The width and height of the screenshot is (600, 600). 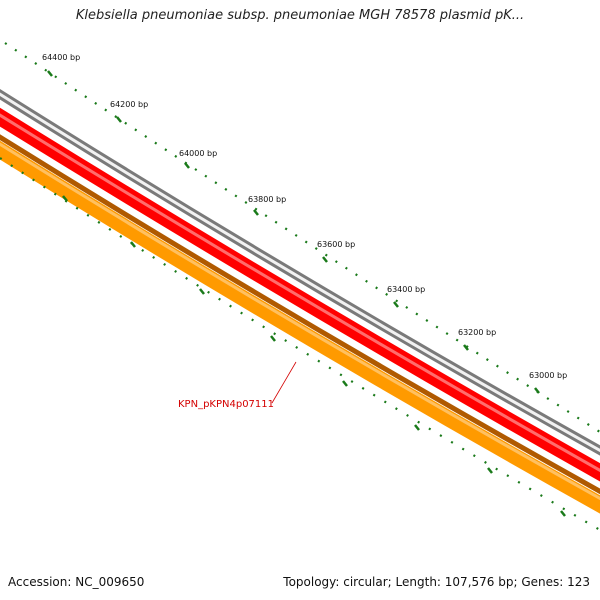 I want to click on ruler-tick-label: 63400 bp, so click(x=406, y=289).